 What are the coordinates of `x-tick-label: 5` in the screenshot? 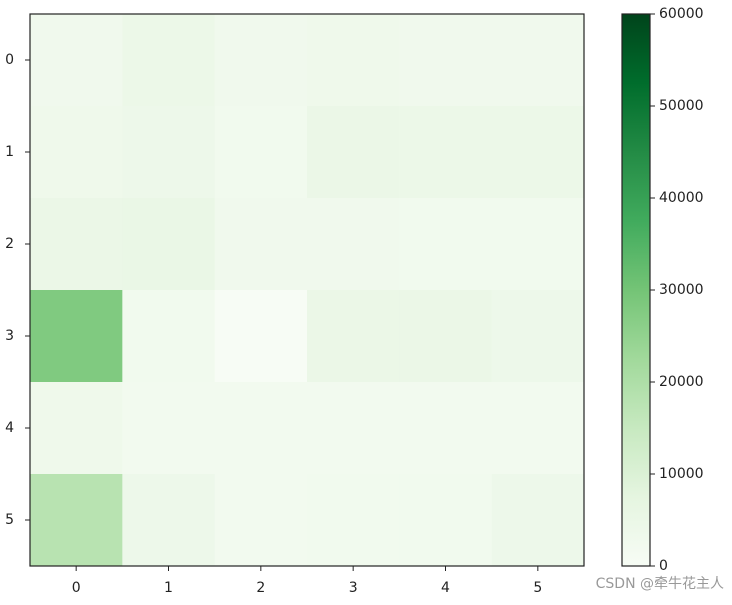 It's located at (537, 588).